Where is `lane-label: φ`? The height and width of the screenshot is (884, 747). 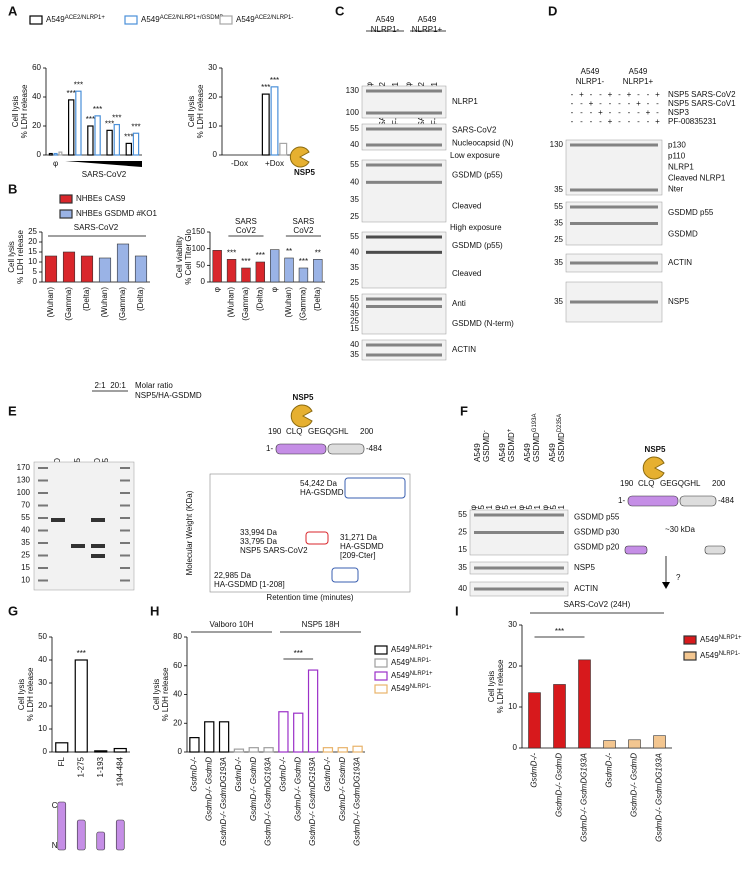 lane-label: φ is located at coordinates (497, 507).